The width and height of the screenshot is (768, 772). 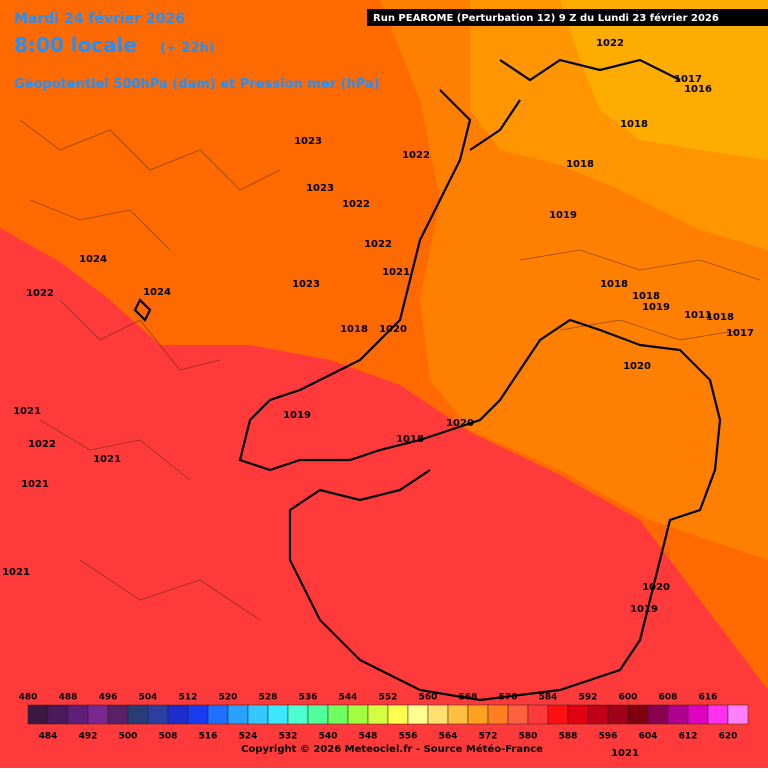 What do you see at coordinates (488, 737) in the screenshot?
I see `colorbar-label: 572` at bounding box center [488, 737].